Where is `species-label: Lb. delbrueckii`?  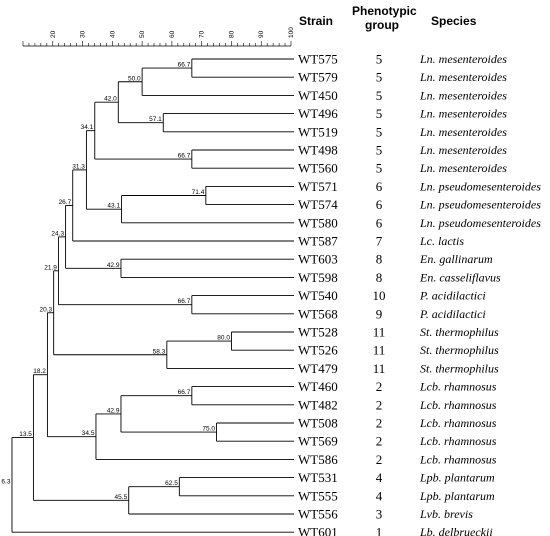
species-label: Lb. delbrueckii is located at coordinates (456, 530).